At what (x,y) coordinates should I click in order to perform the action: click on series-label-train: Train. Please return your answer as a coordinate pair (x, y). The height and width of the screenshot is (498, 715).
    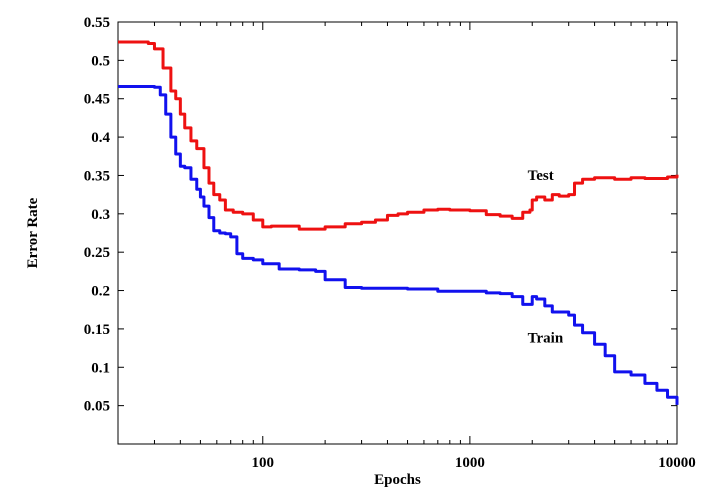
    Looking at the image, I should click on (546, 339).